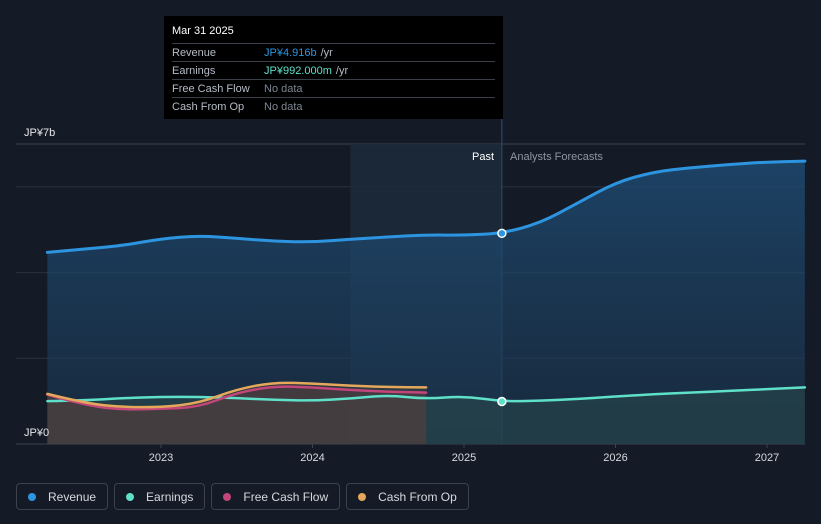 Image resolution: width=821 pixels, height=524 pixels. I want to click on y-axis-bottom-label: JP¥0, so click(36, 433).